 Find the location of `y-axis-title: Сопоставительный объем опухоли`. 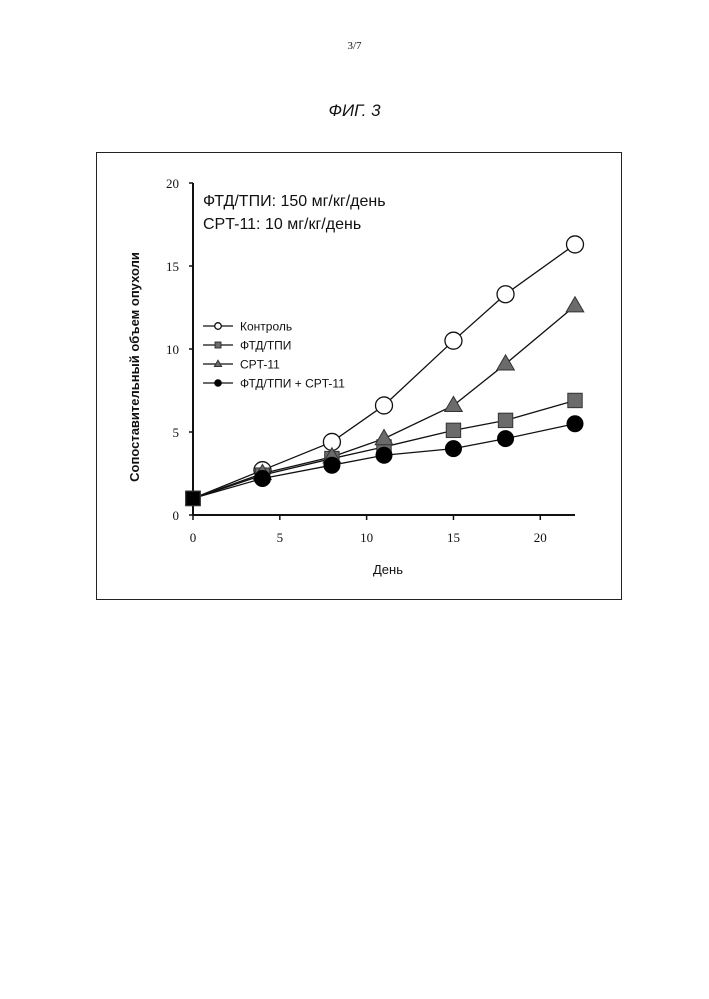

y-axis-title: Сопоставительный объем опухоли is located at coordinates (134, 367).